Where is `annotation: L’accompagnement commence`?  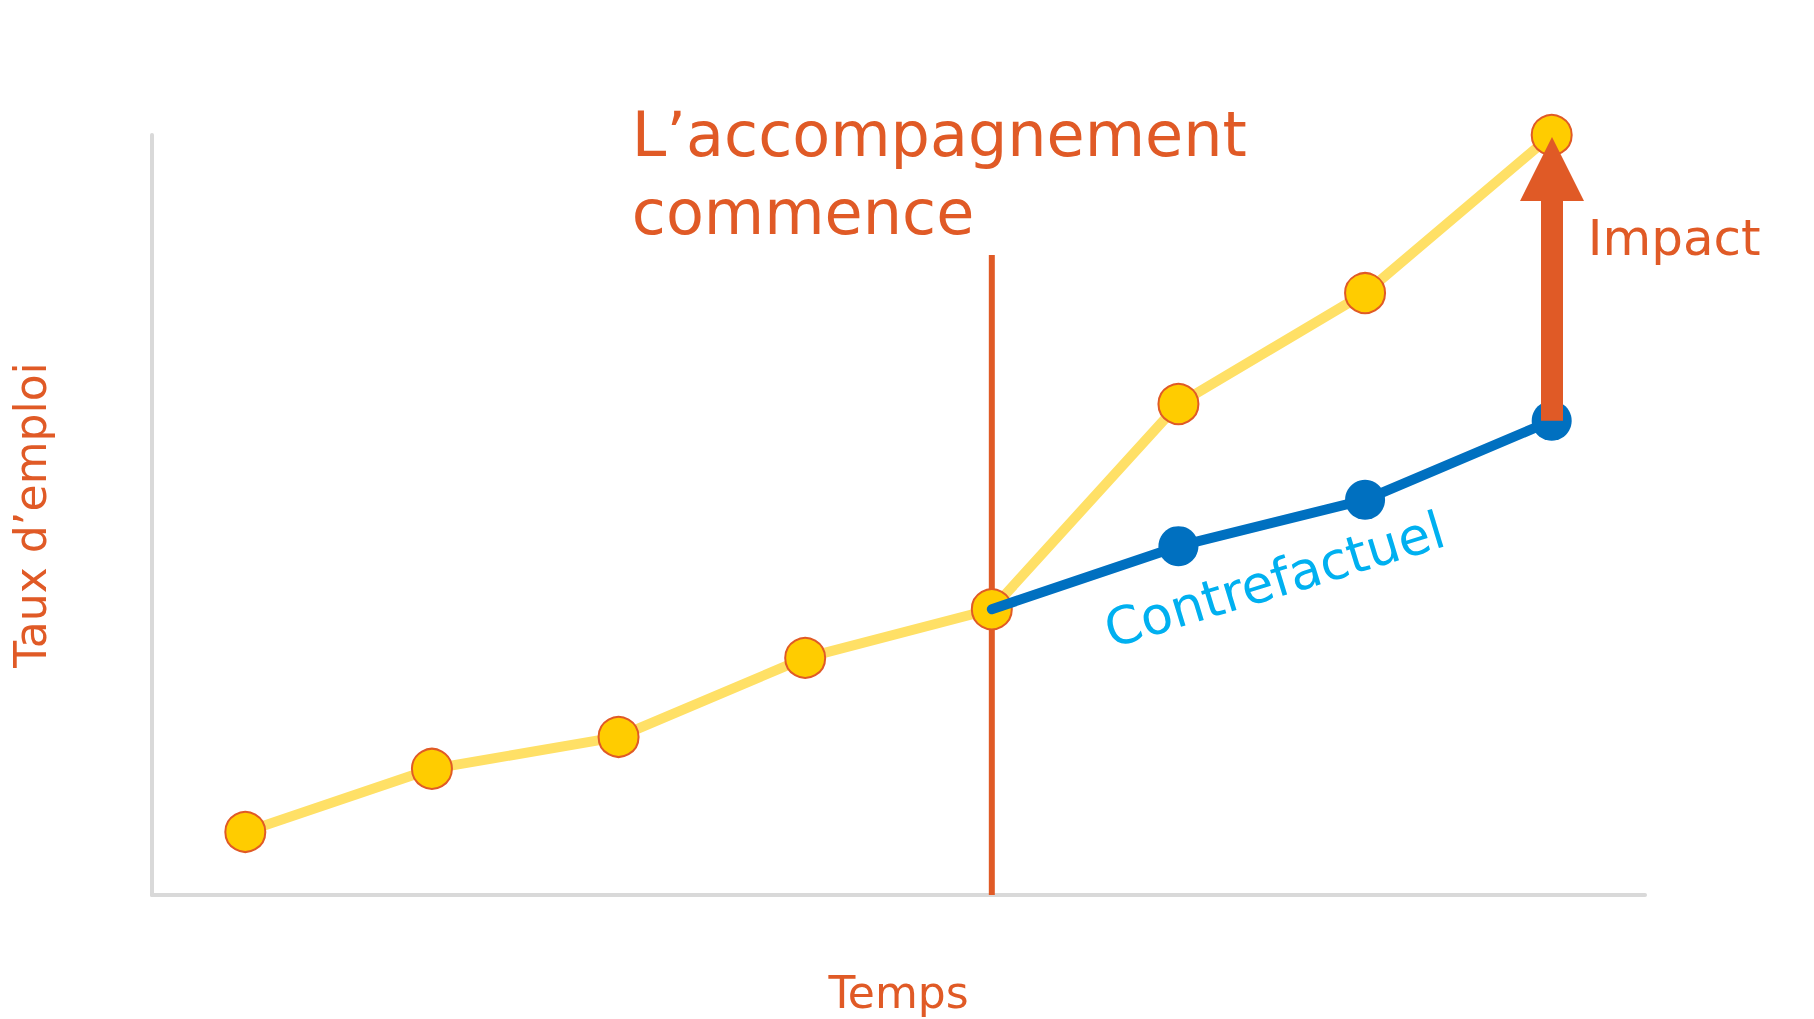 annotation: L’accompagnement commence is located at coordinates (949, 173).